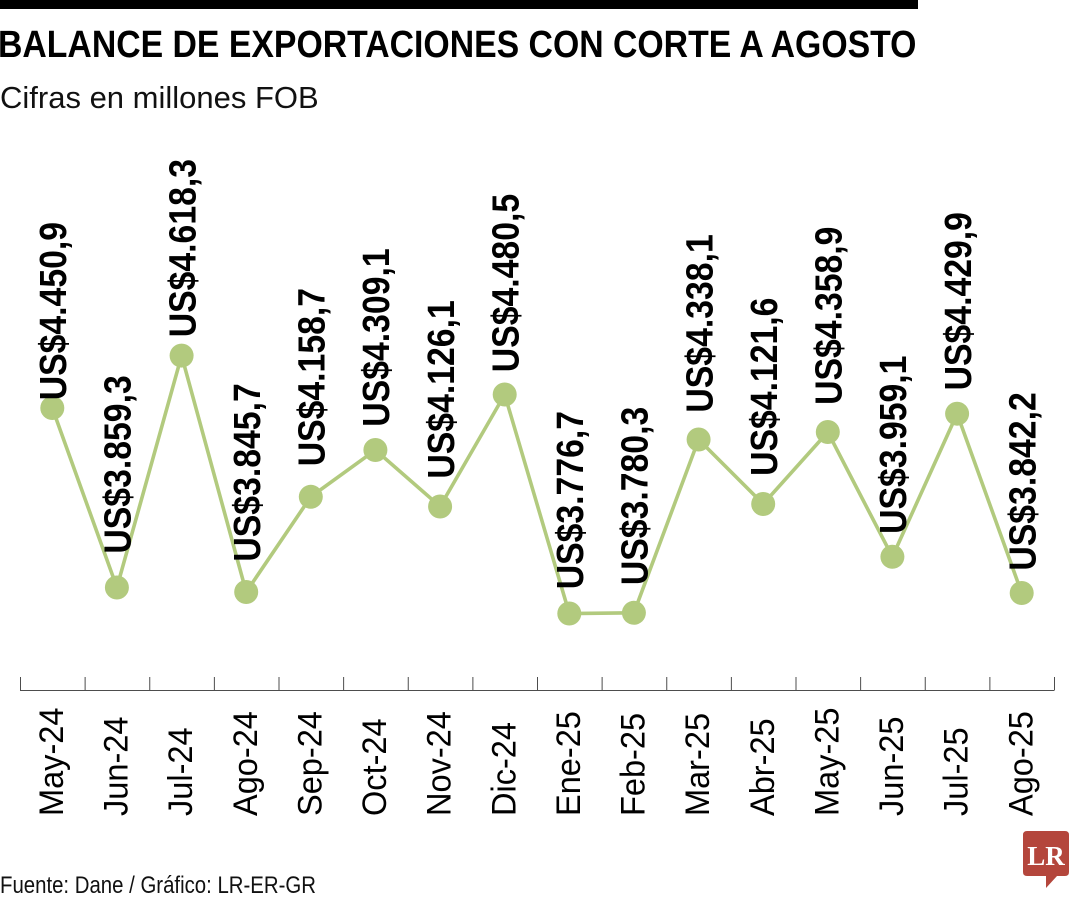 This screenshot has width=1080, height=900. Describe the element at coordinates (182, 248) in the screenshot. I see `svg-text: US$4.618,3` at that location.